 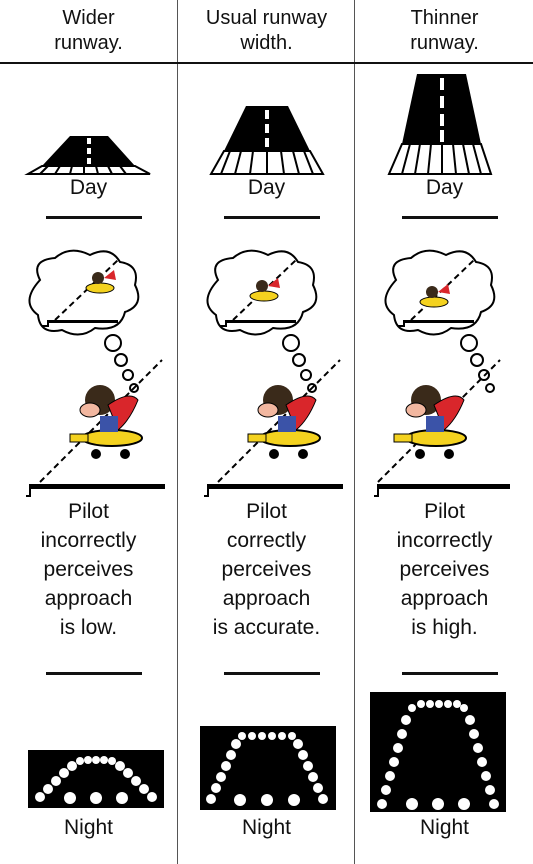 What do you see at coordinates (444, 30) in the screenshot?
I see `column-header: Thinner runway.` at bounding box center [444, 30].